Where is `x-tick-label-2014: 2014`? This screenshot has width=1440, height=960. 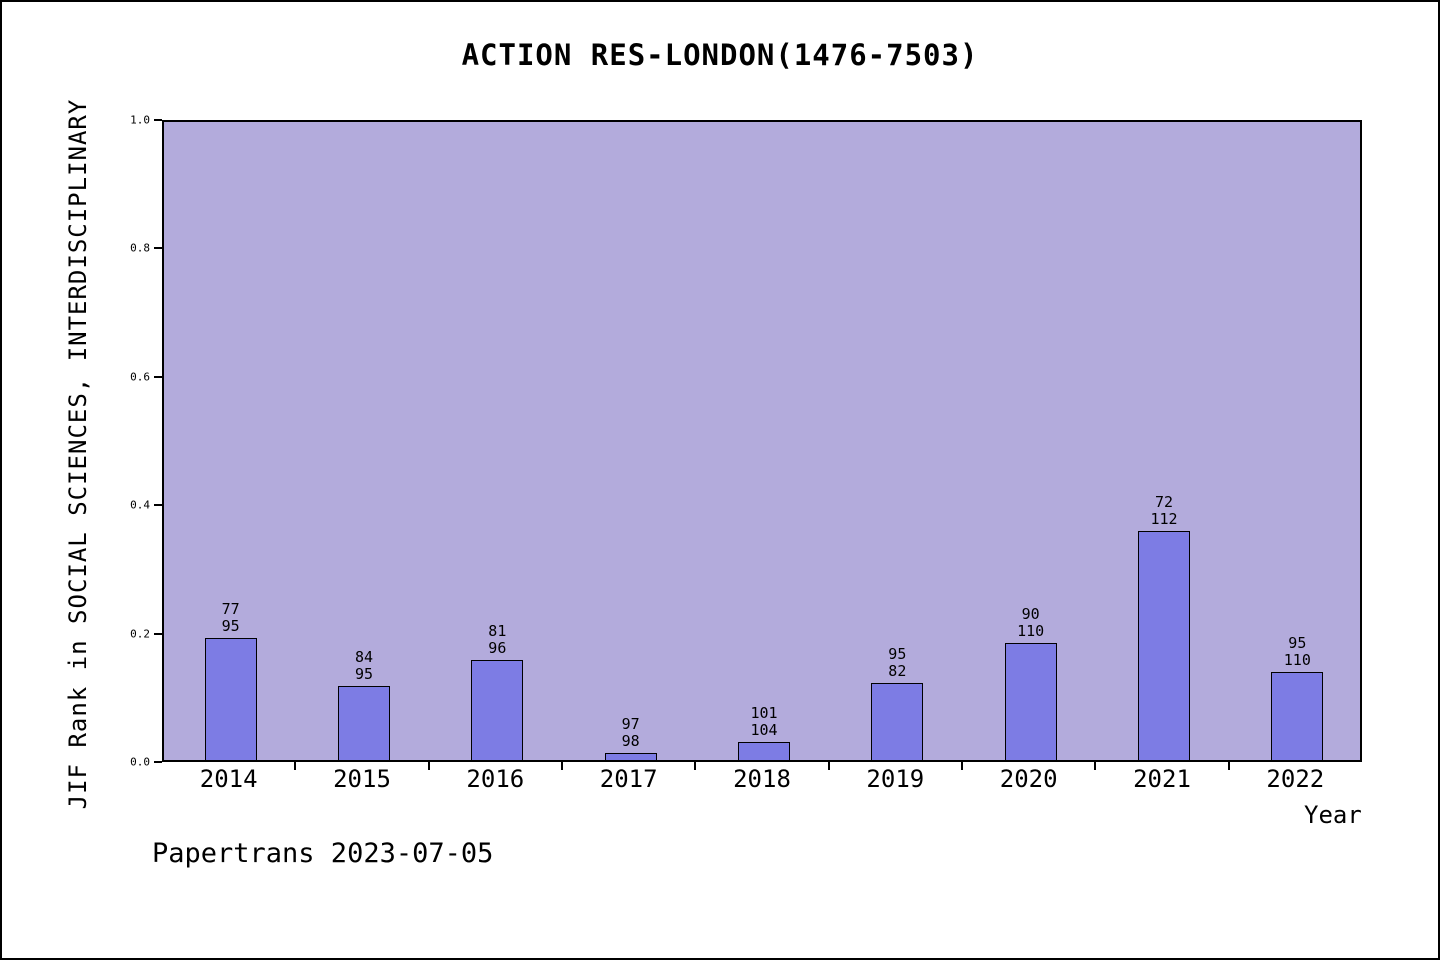 x-tick-label-2014: 2014 is located at coordinates (228, 779).